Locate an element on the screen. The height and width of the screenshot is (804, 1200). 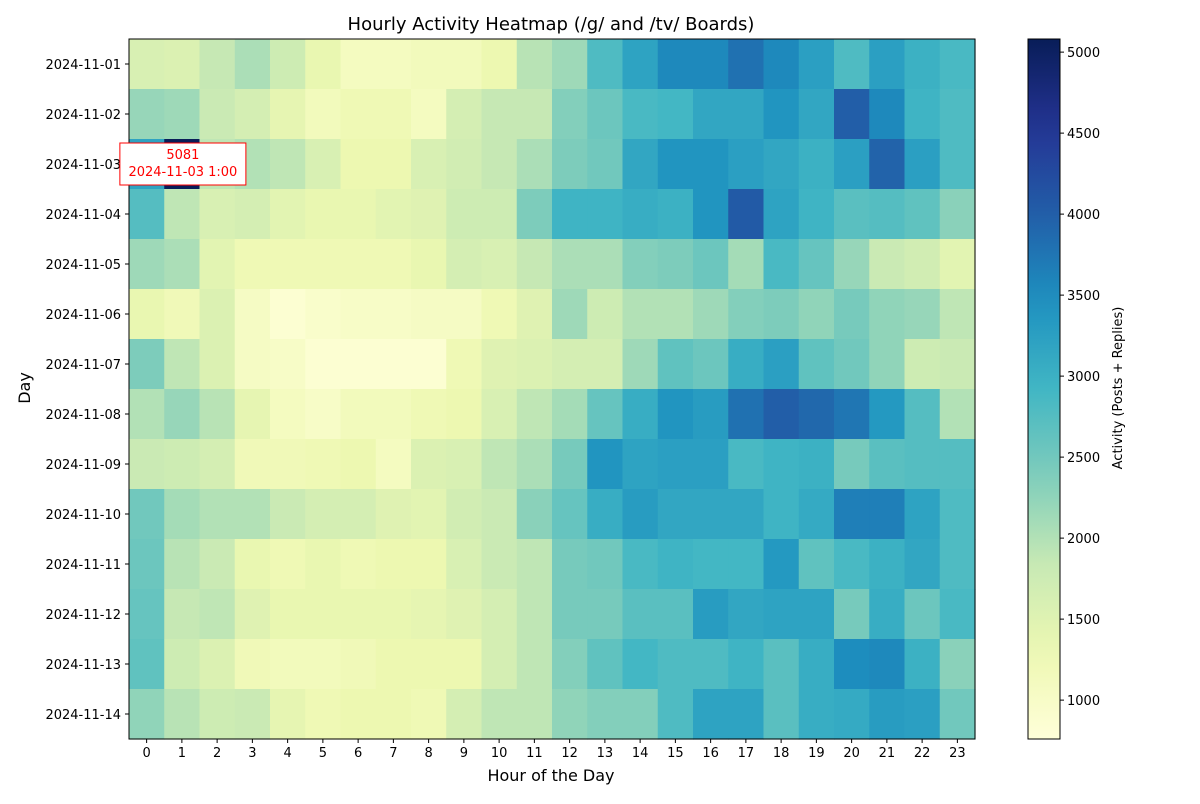
x-tick-label: 15 is located at coordinates (675, 753).